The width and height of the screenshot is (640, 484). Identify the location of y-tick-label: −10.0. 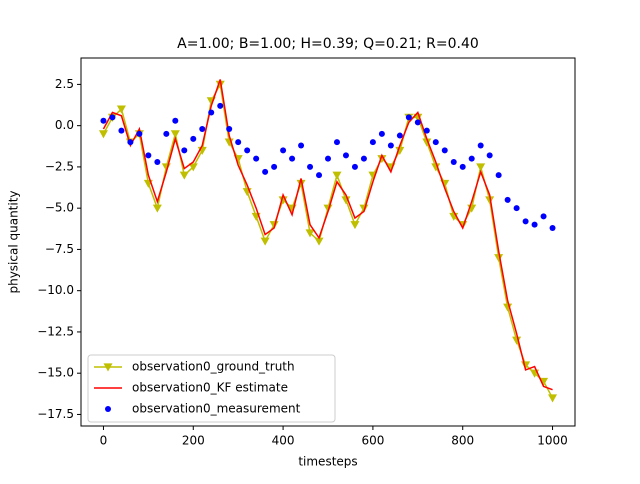
(55, 290).